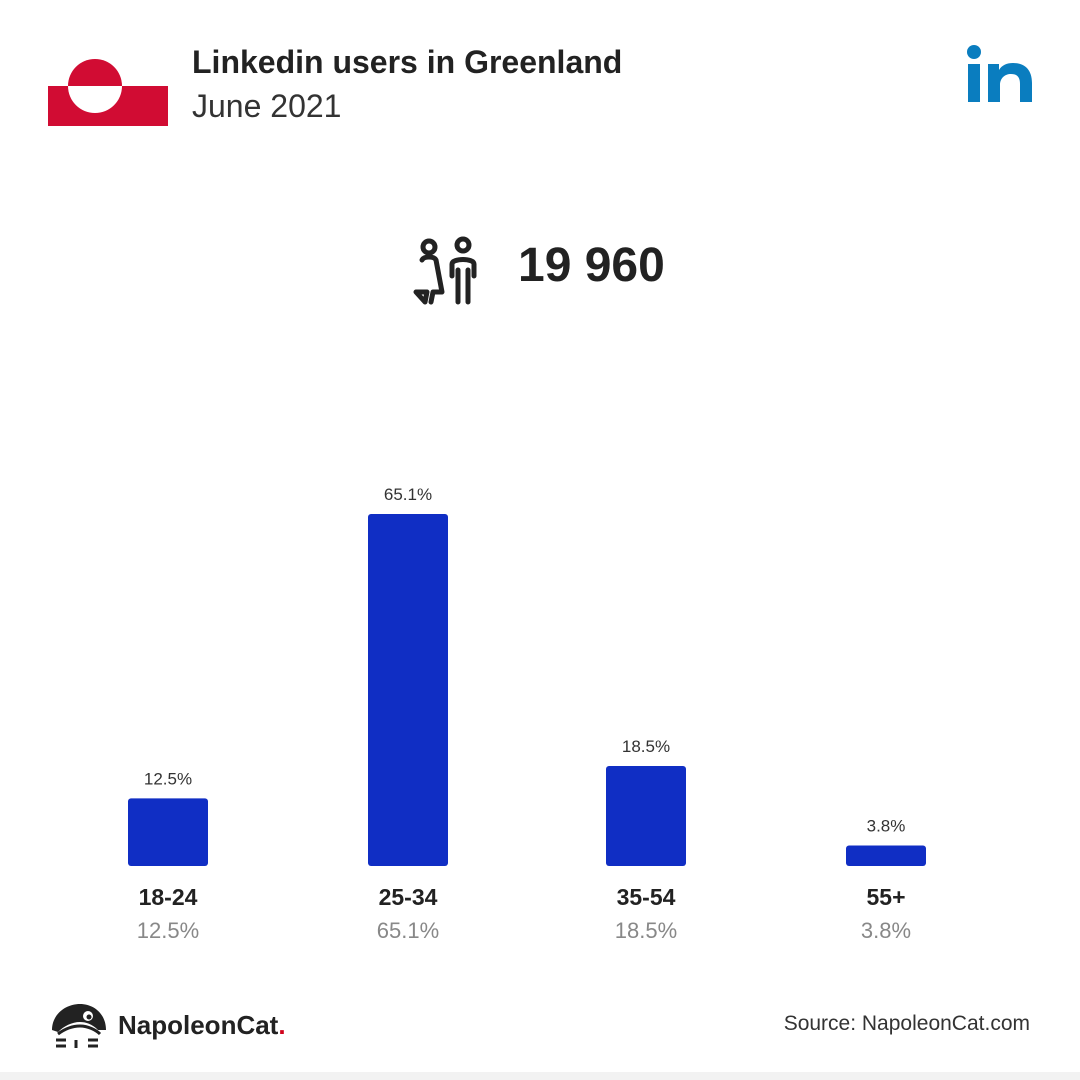 The image size is (1080, 1080). I want to click on page-title: Linkedin users in Greenland, so click(407, 62).